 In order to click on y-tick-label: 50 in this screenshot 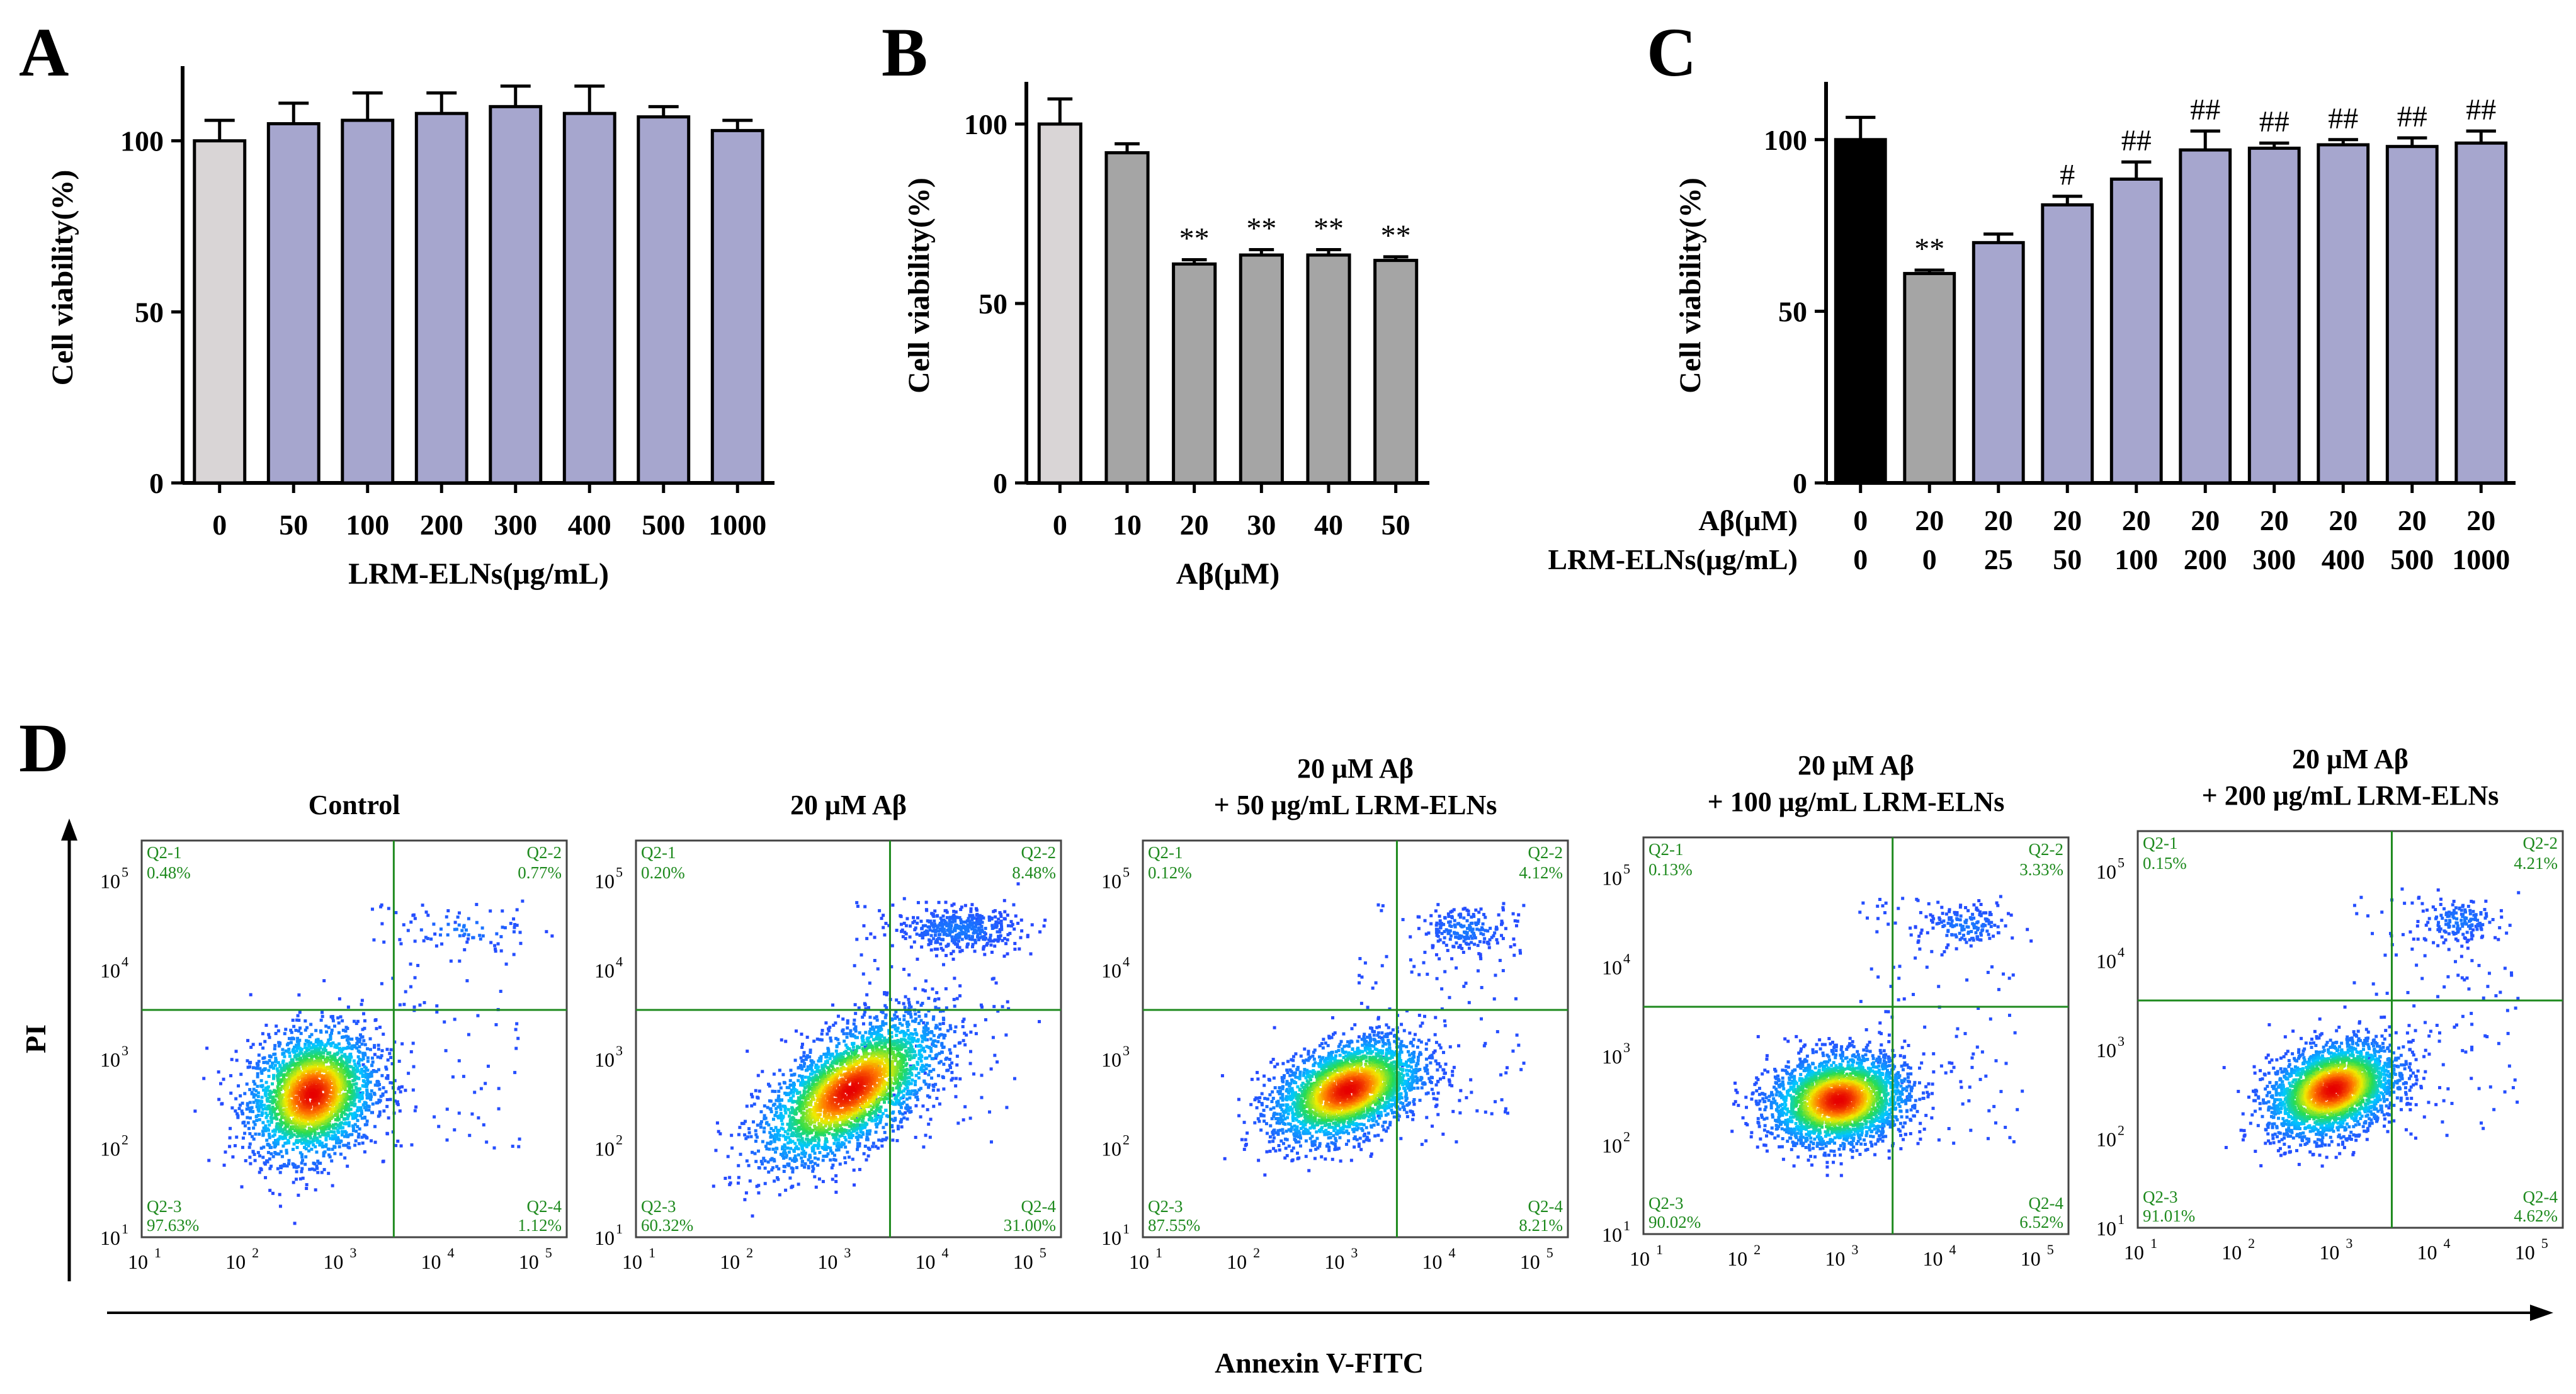, I will do `click(1792, 311)`.